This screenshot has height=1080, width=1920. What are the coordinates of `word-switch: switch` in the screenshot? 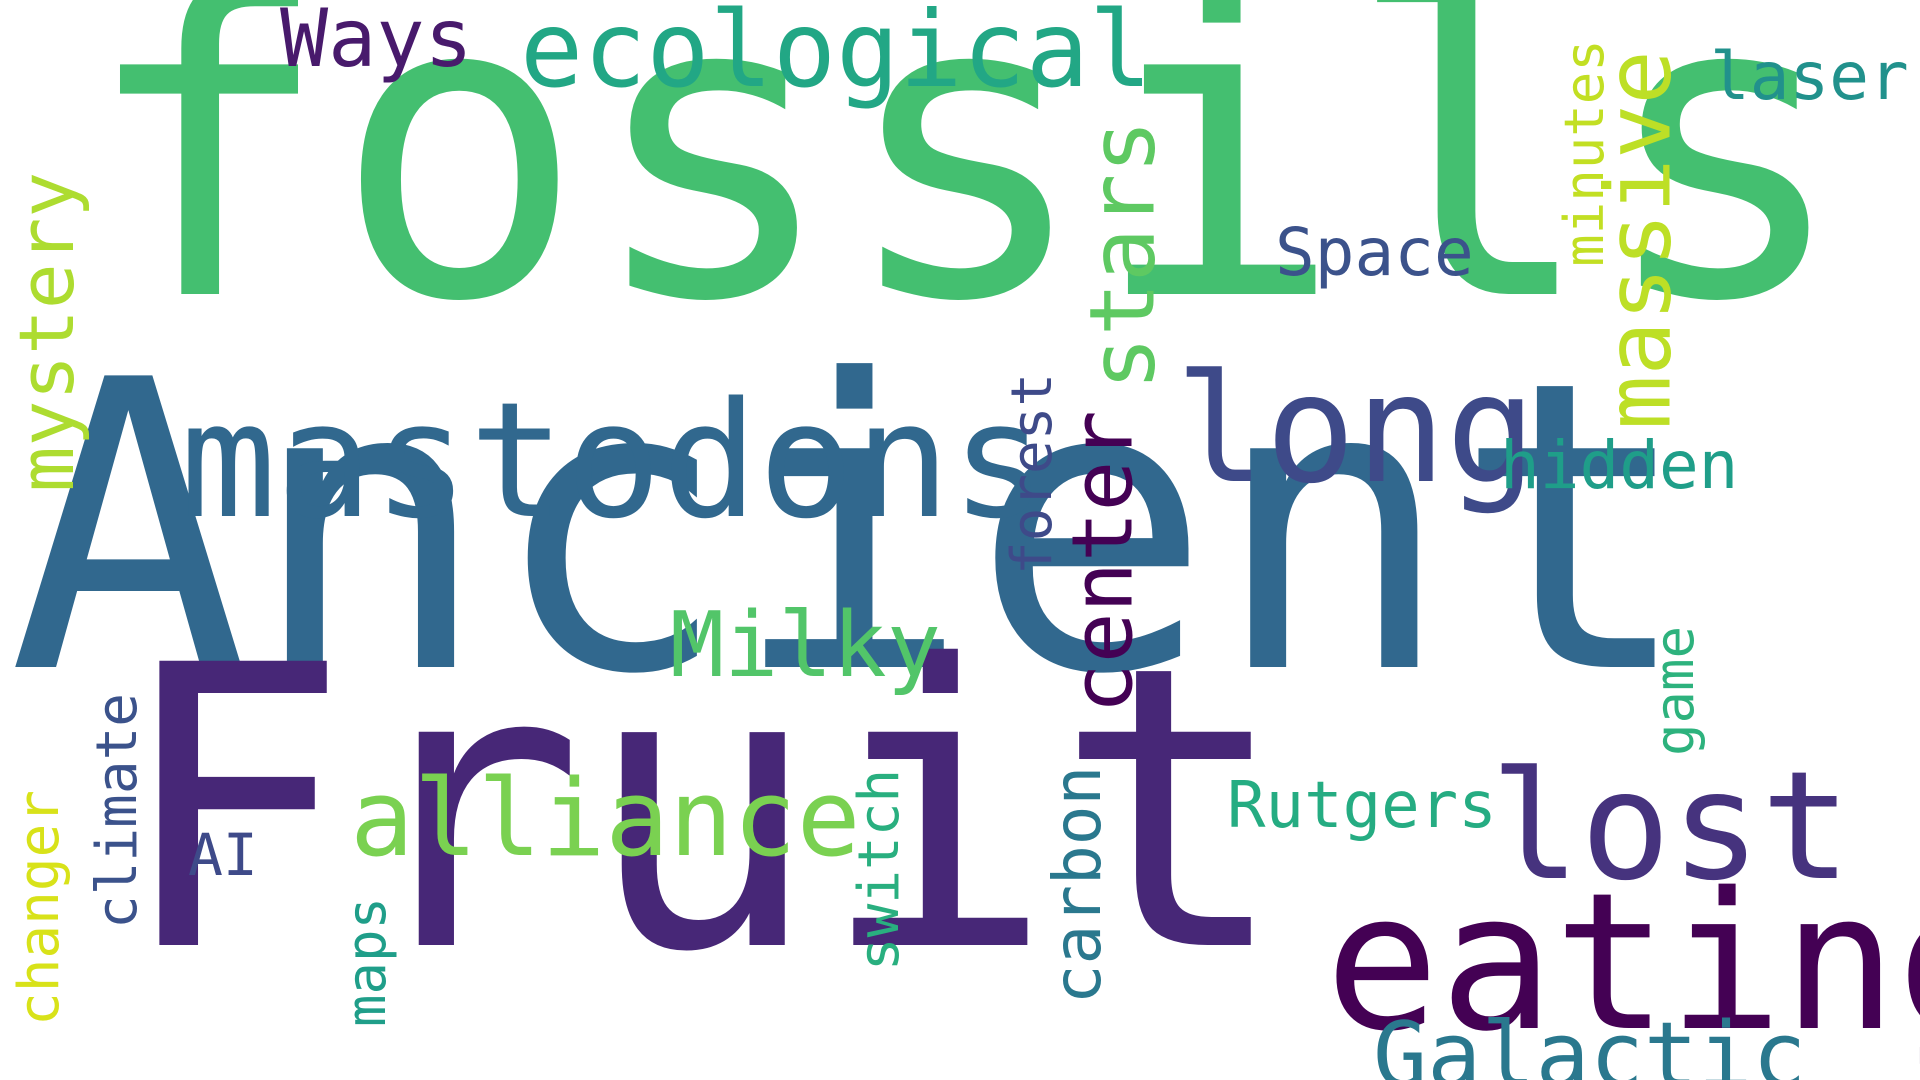 It's located at (879, 870).